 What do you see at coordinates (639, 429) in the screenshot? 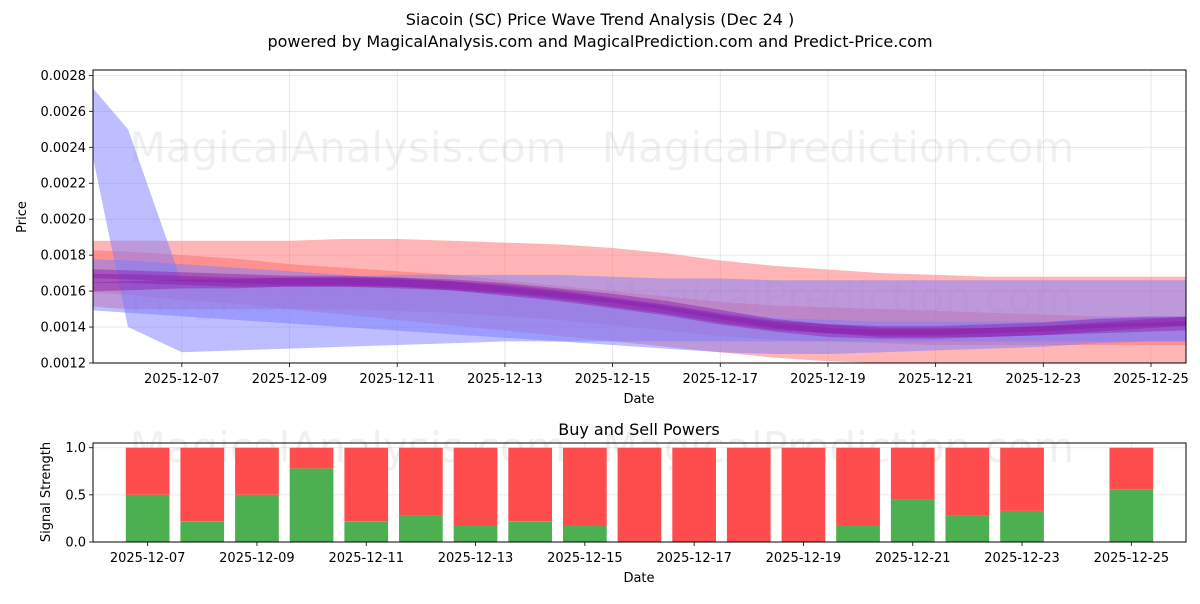
I see `buy-sell-title: Buy and Sell Powers` at bounding box center [639, 429].